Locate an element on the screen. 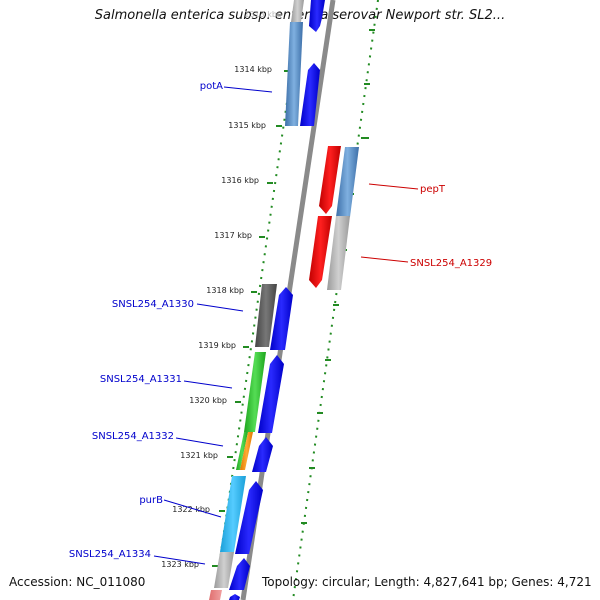  gene-label-pepT: pepT is located at coordinates (433, 189).